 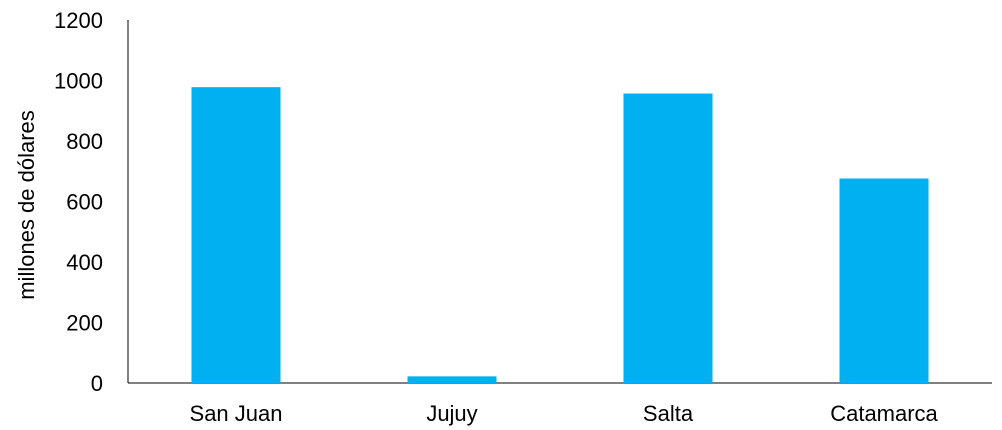 I want to click on y-axis-title: millones de dólares, so click(x=26, y=205).